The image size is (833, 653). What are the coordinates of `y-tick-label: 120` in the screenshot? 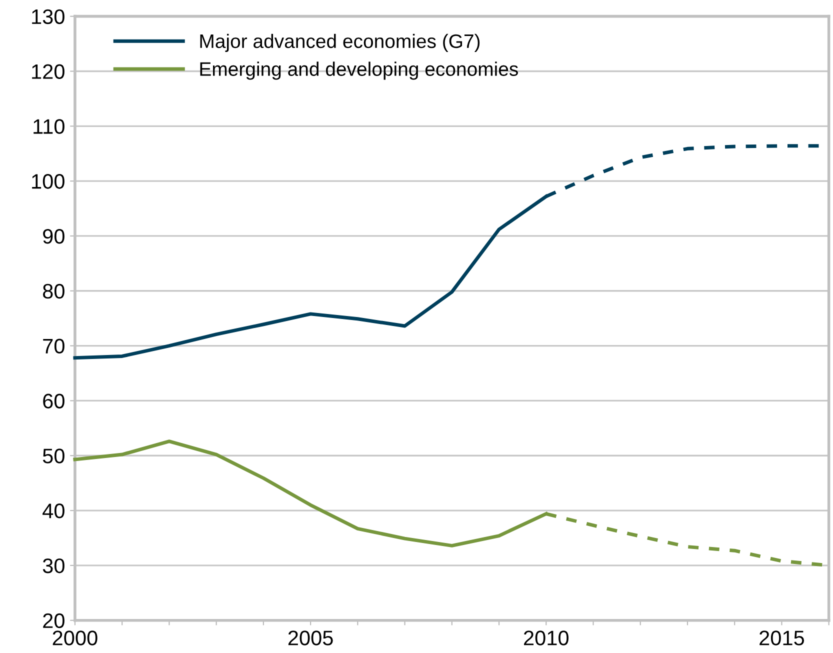 It's located at (48, 71).